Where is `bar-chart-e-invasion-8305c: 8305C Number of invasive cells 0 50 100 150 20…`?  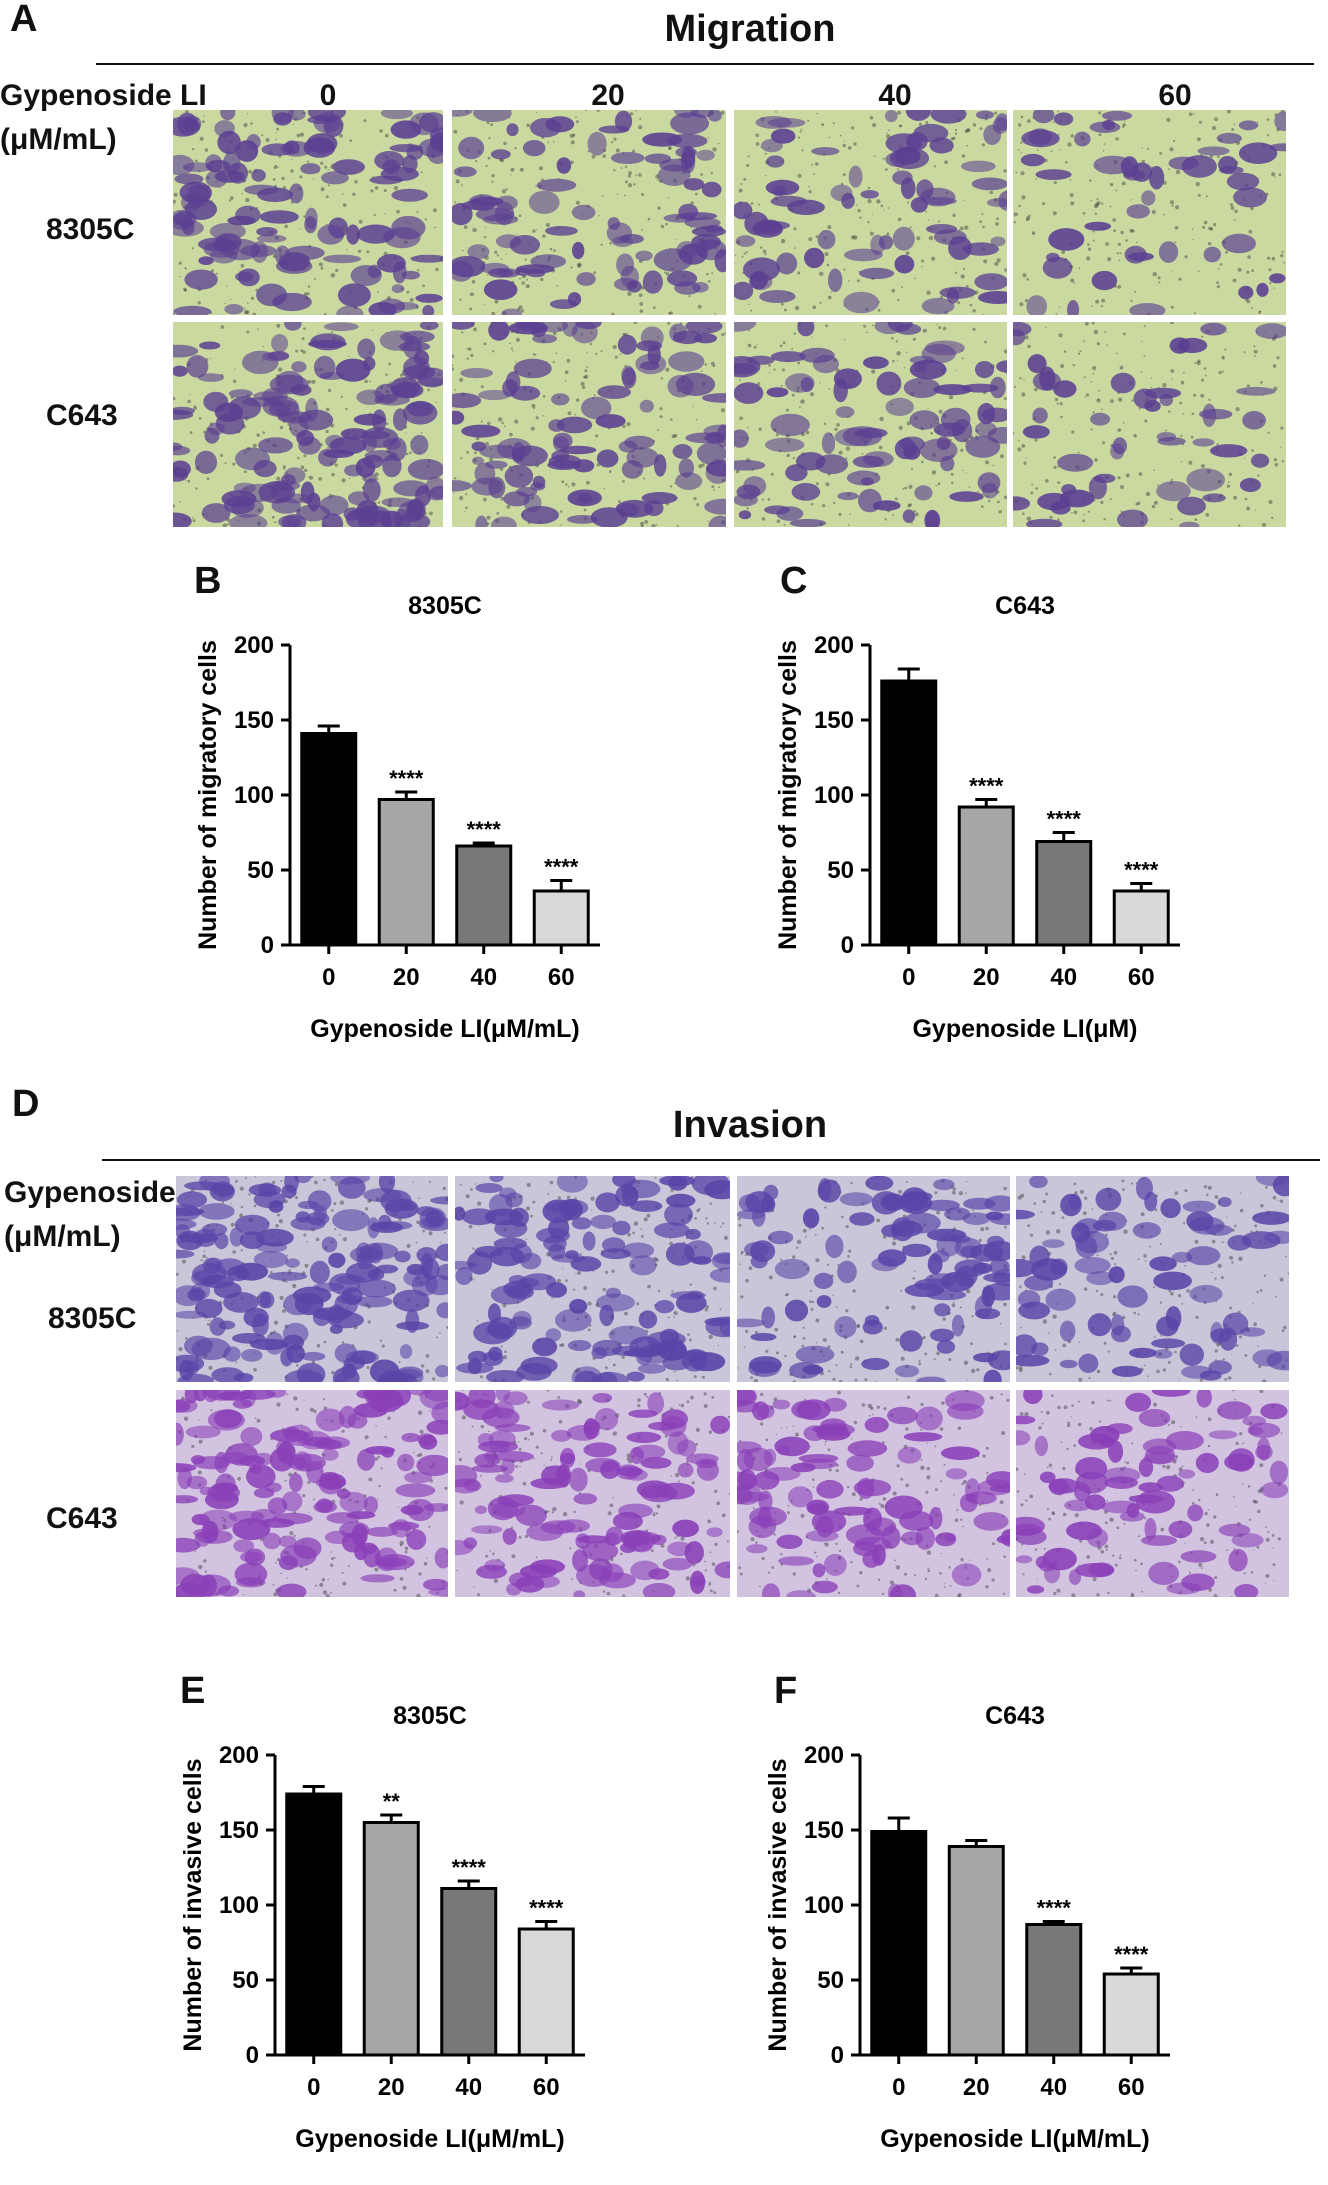 bar-chart-e-invasion-8305c: 8305C Number of invasive cells 0 50 100 150 20… is located at coordinates (382, 1927).